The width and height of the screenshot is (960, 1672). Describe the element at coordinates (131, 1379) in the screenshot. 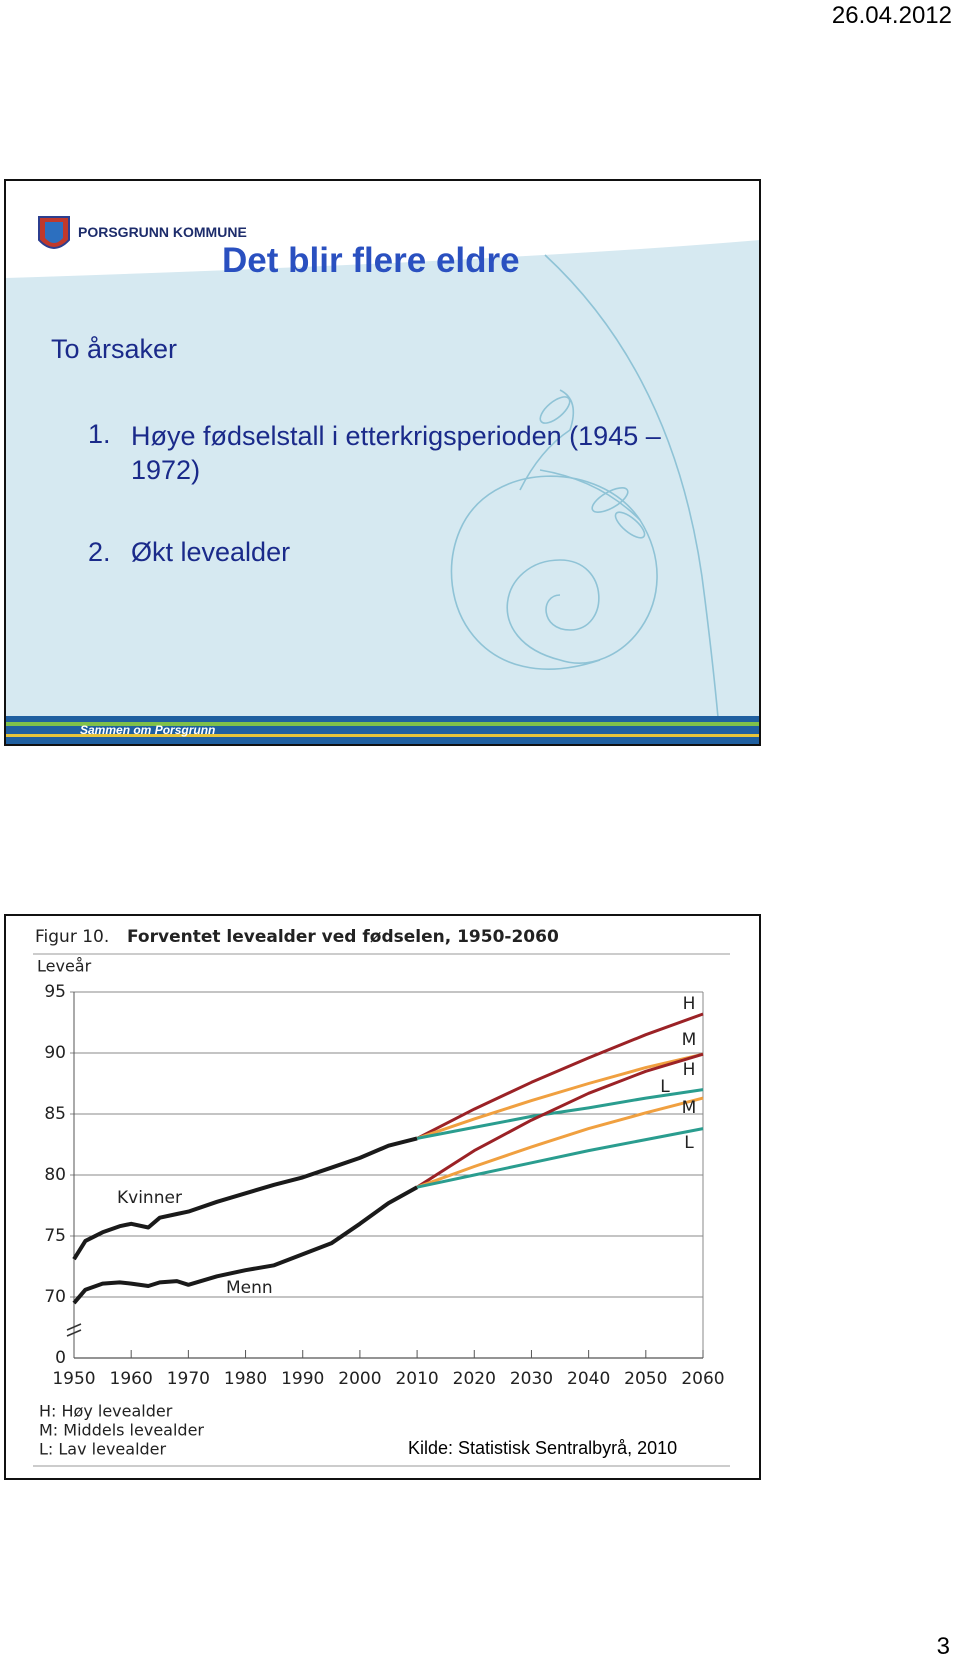

I see `x-tick-label: 1960` at that location.